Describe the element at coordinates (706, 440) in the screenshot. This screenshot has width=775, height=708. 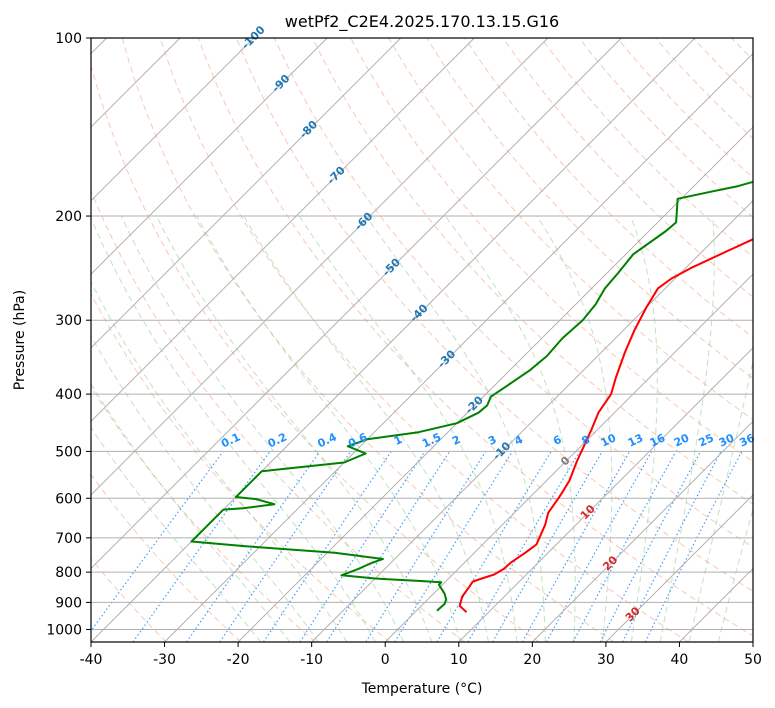
I see `mixing-ratio-label: 25` at that location.